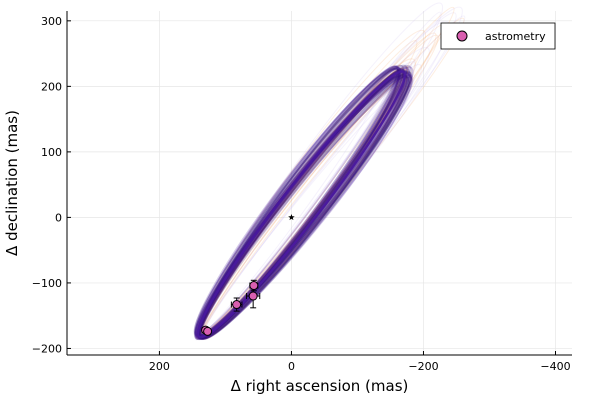 The width and height of the screenshot is (600, 400). I want to click on y-tick-label: 0, so click(58, 217).